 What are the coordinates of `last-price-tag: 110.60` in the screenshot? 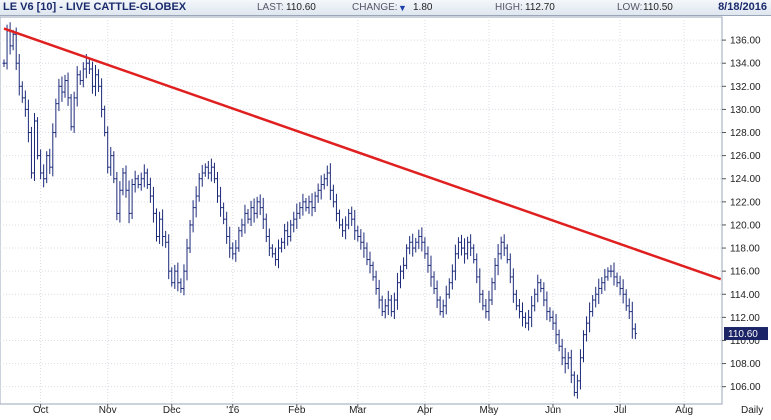 It's located at (746, 334).